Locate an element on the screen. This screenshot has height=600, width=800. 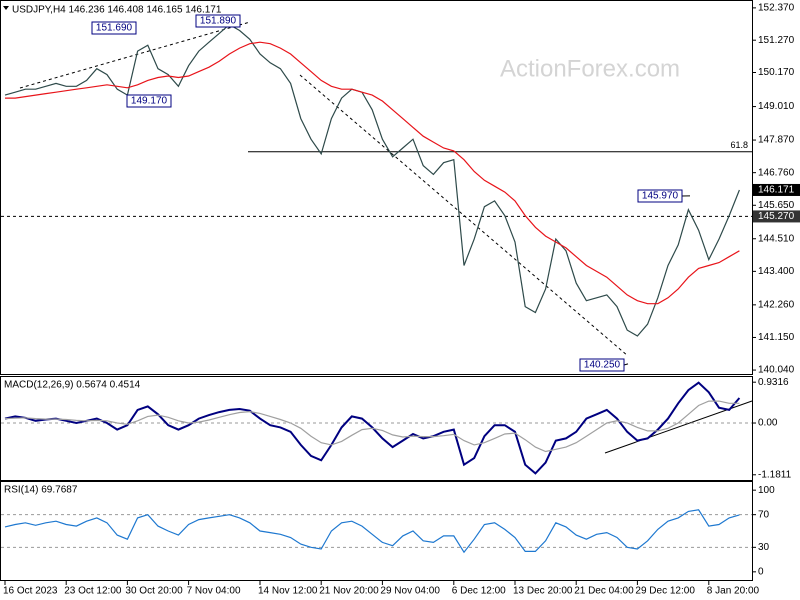
x-tick-label: 21 Nov 20:00 is located at coordinates (349, 591).